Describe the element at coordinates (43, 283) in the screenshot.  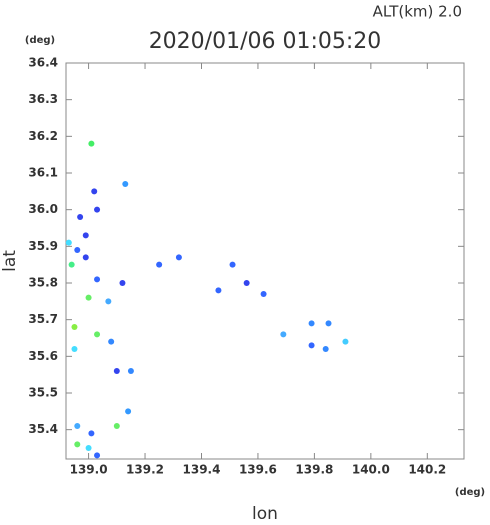
I see `y-tick-label: 35.8` at that location.